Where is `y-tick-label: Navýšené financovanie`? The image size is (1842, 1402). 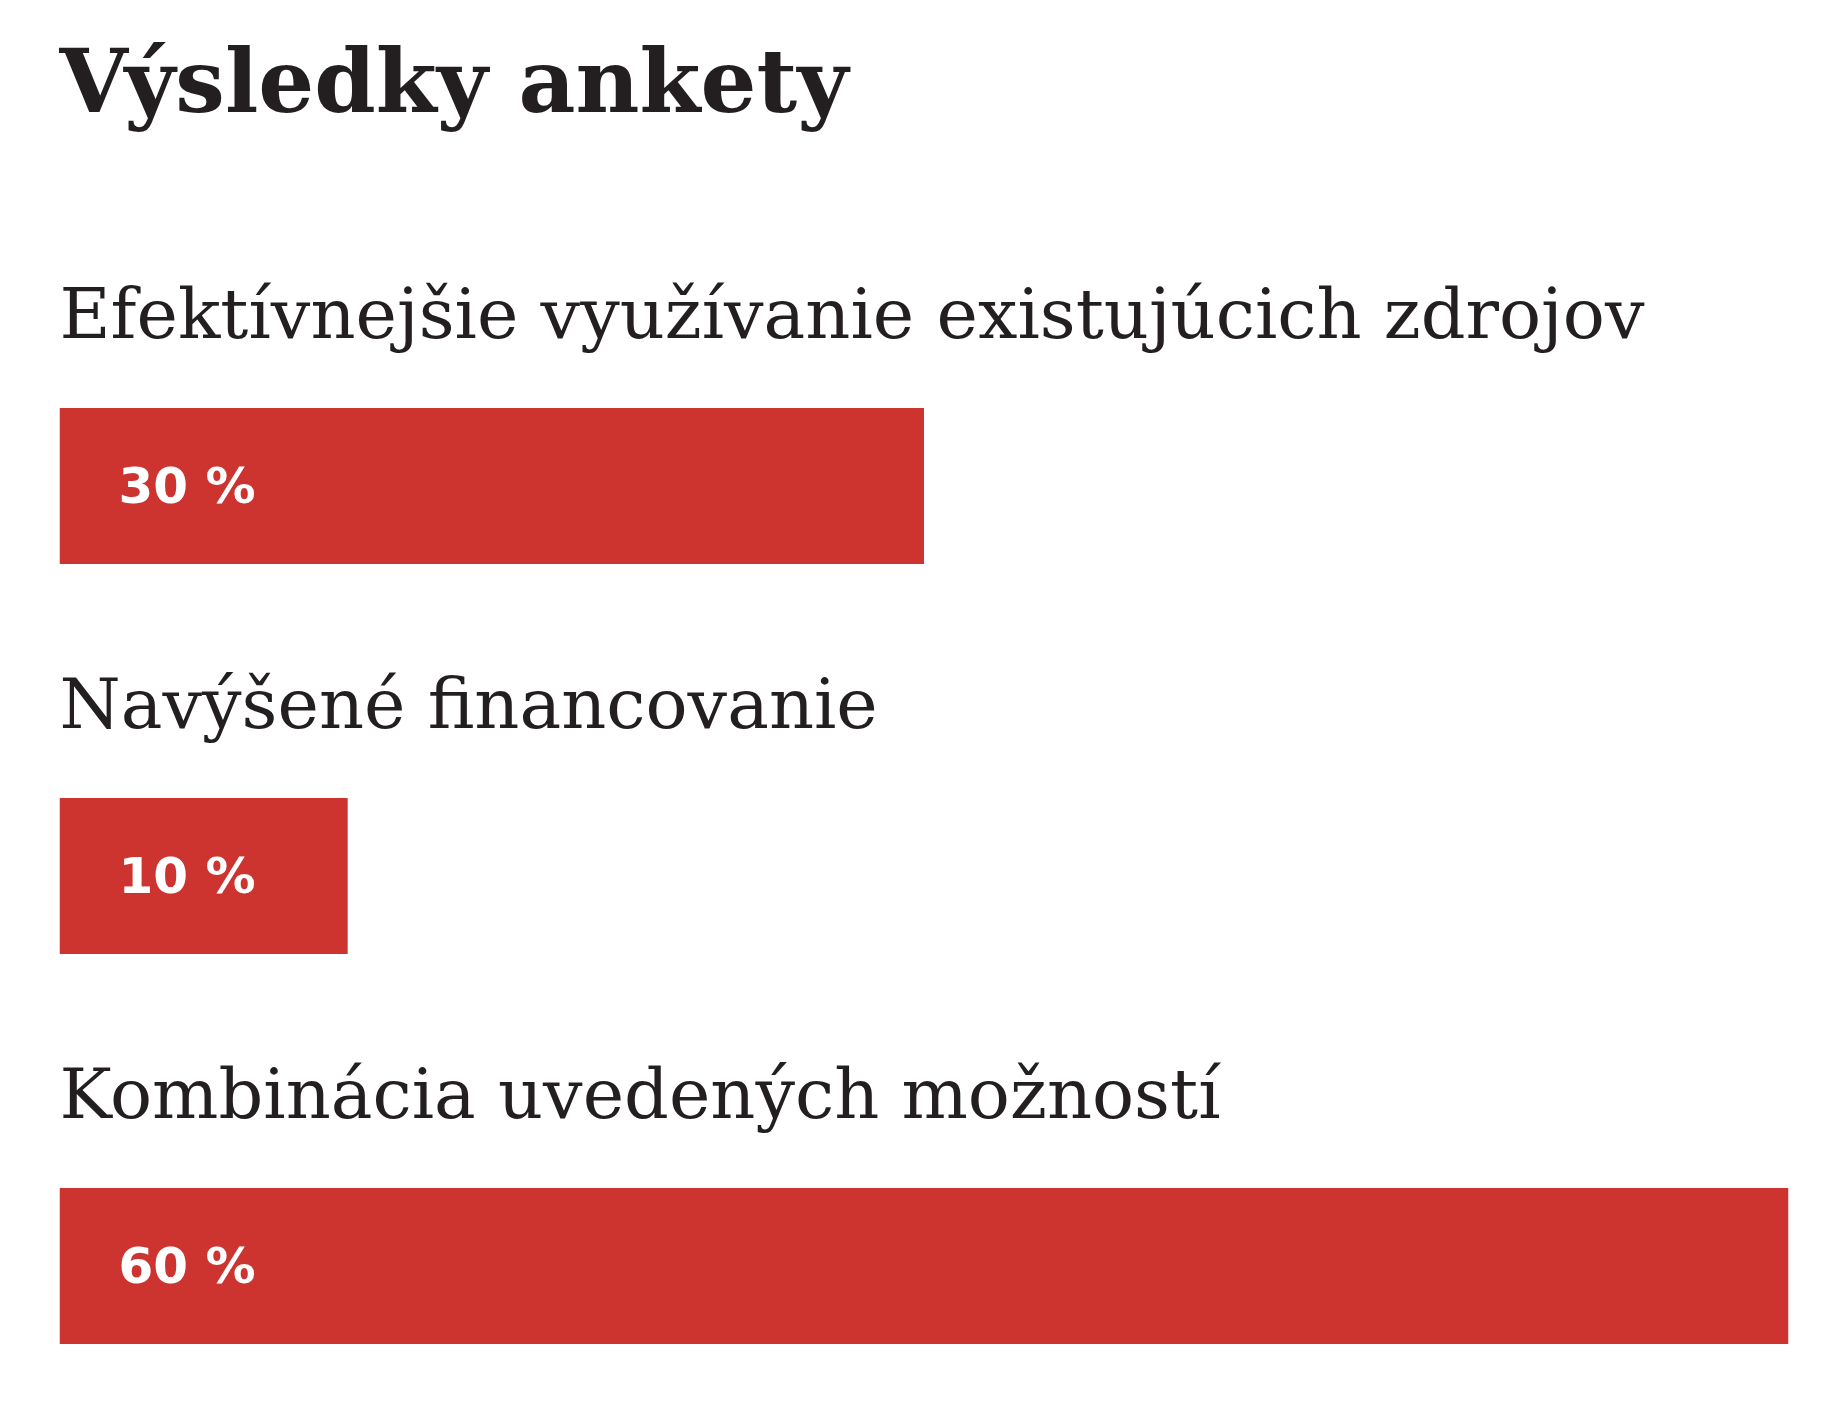
y-tick-label: Navýšené financovanie is located at coordinates (468, 704).